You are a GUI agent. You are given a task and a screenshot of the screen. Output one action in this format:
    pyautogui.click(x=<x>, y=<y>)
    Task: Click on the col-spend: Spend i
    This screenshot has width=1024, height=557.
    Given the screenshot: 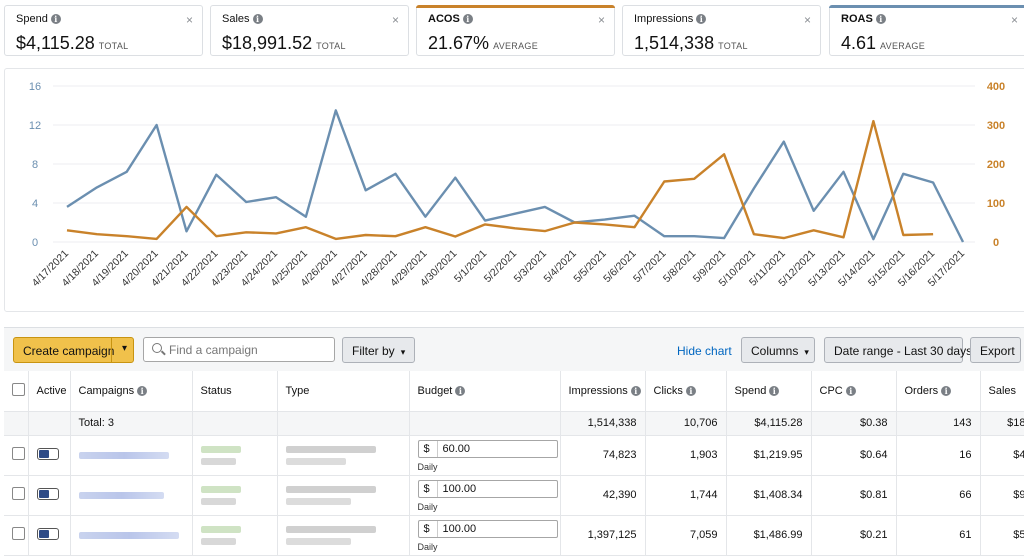 What is the action you would take?
    pyautogui.click(x=769, y=391)
    